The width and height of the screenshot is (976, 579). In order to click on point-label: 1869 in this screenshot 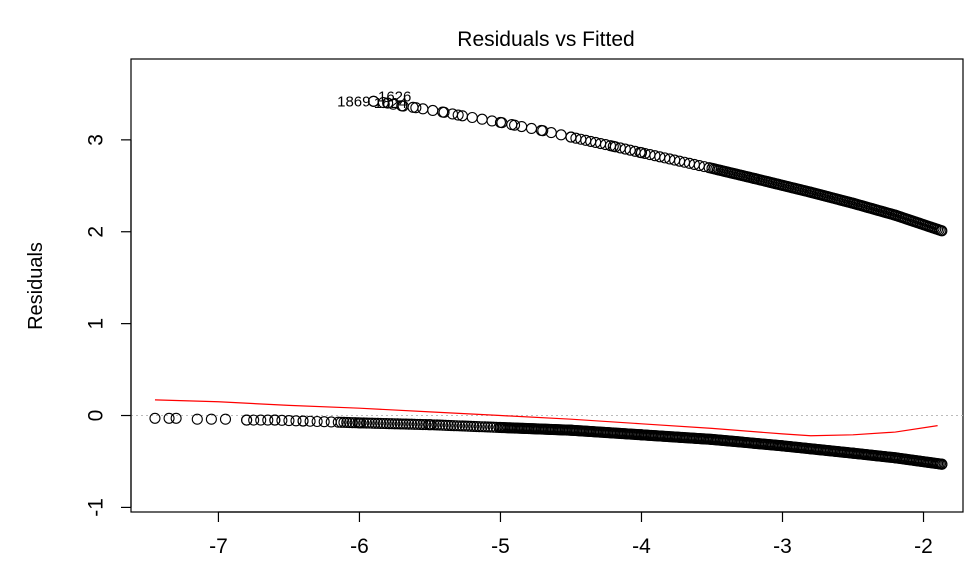, I will do `click(353, 101)`.